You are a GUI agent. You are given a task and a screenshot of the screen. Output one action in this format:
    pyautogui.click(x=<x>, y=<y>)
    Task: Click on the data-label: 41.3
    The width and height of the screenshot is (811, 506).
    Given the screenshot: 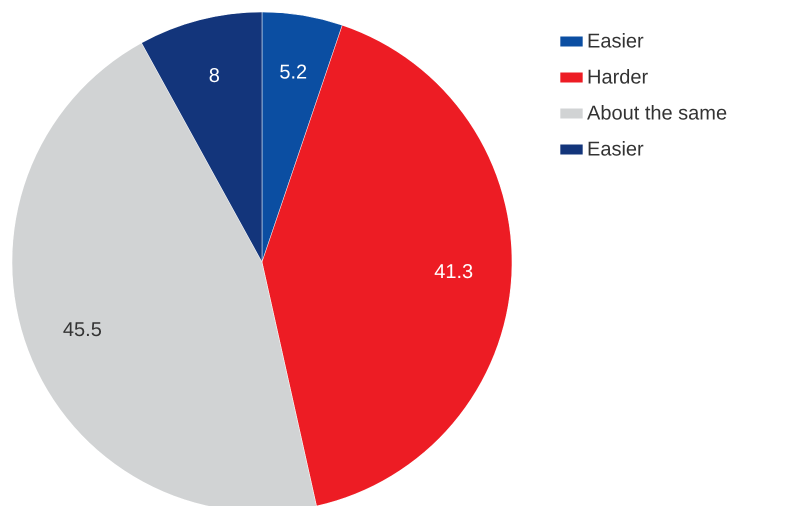 What is the action you would take?
    pyautogui.click(x=454, y=272)
    